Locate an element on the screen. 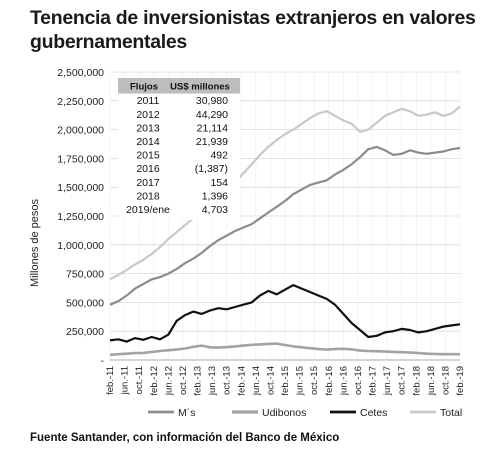 The width and height of the screenshot is (500, 461). x-tick-label: jun.-12 is located at coordinates (168, 381).